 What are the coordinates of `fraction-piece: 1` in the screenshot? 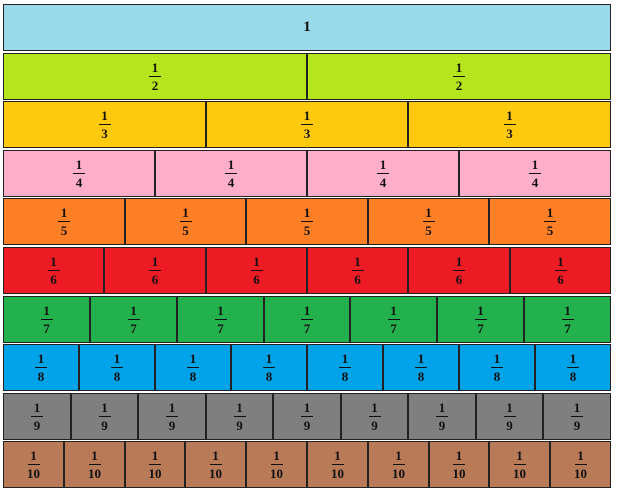 It's located at (307, 27).